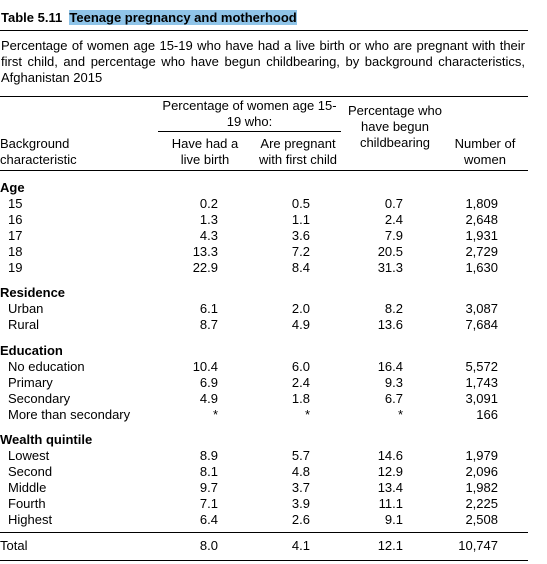  I want to click on row-label: 19, so click(15, 267).